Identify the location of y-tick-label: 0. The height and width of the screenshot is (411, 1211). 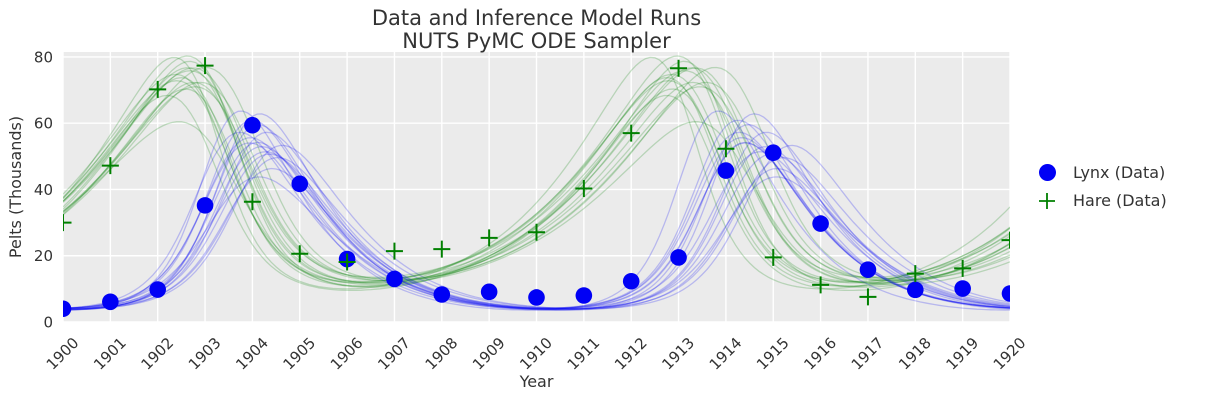
(48, 323).